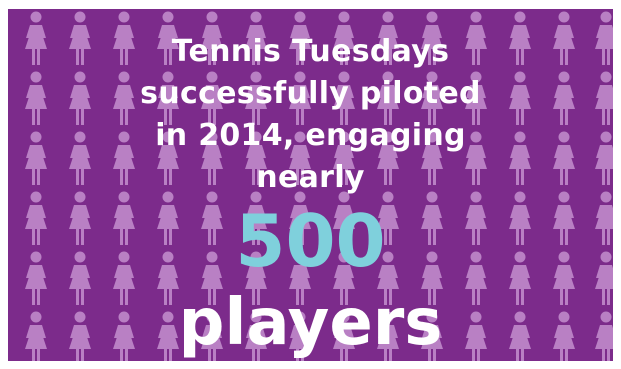 This screenshot has width=621, height=369. Describe the element at coordinates (310, 135) in the screenshot. I see `headline-line-3: in 2014, engaging` at that location.